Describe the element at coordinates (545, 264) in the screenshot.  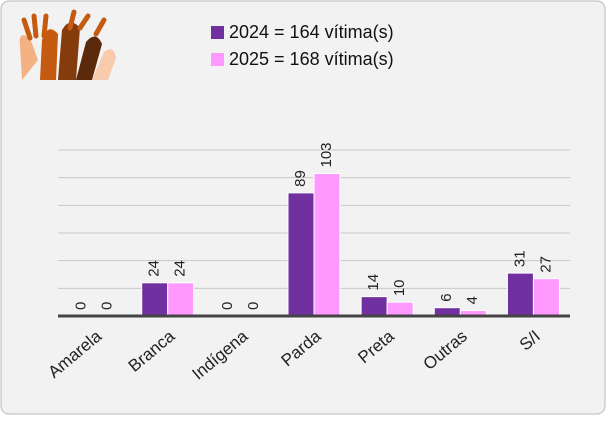
I see `value-label: 27` at that location.